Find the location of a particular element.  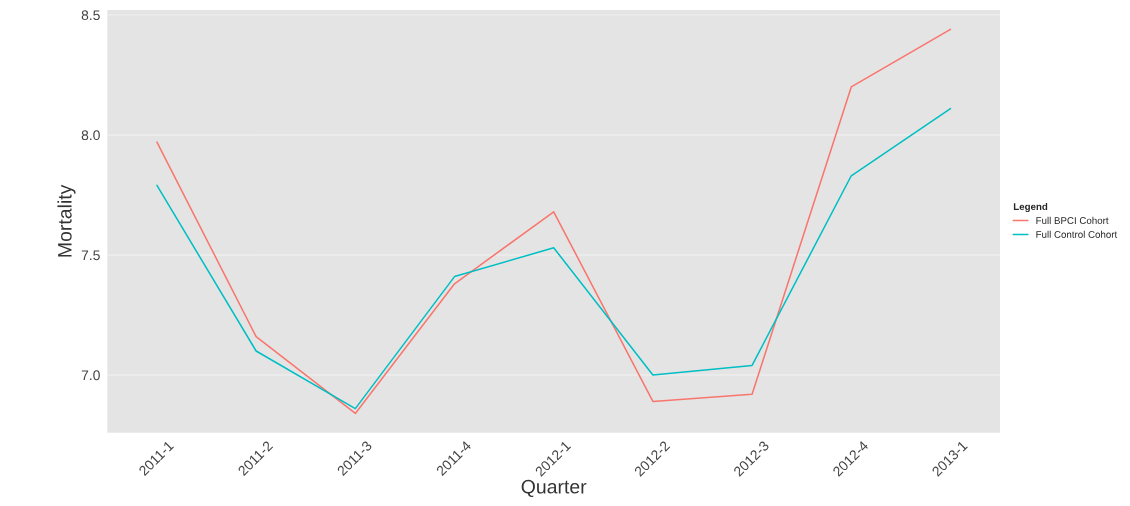

legend-label: Full BPCI Cohort is located at coordinates (1072, 220).